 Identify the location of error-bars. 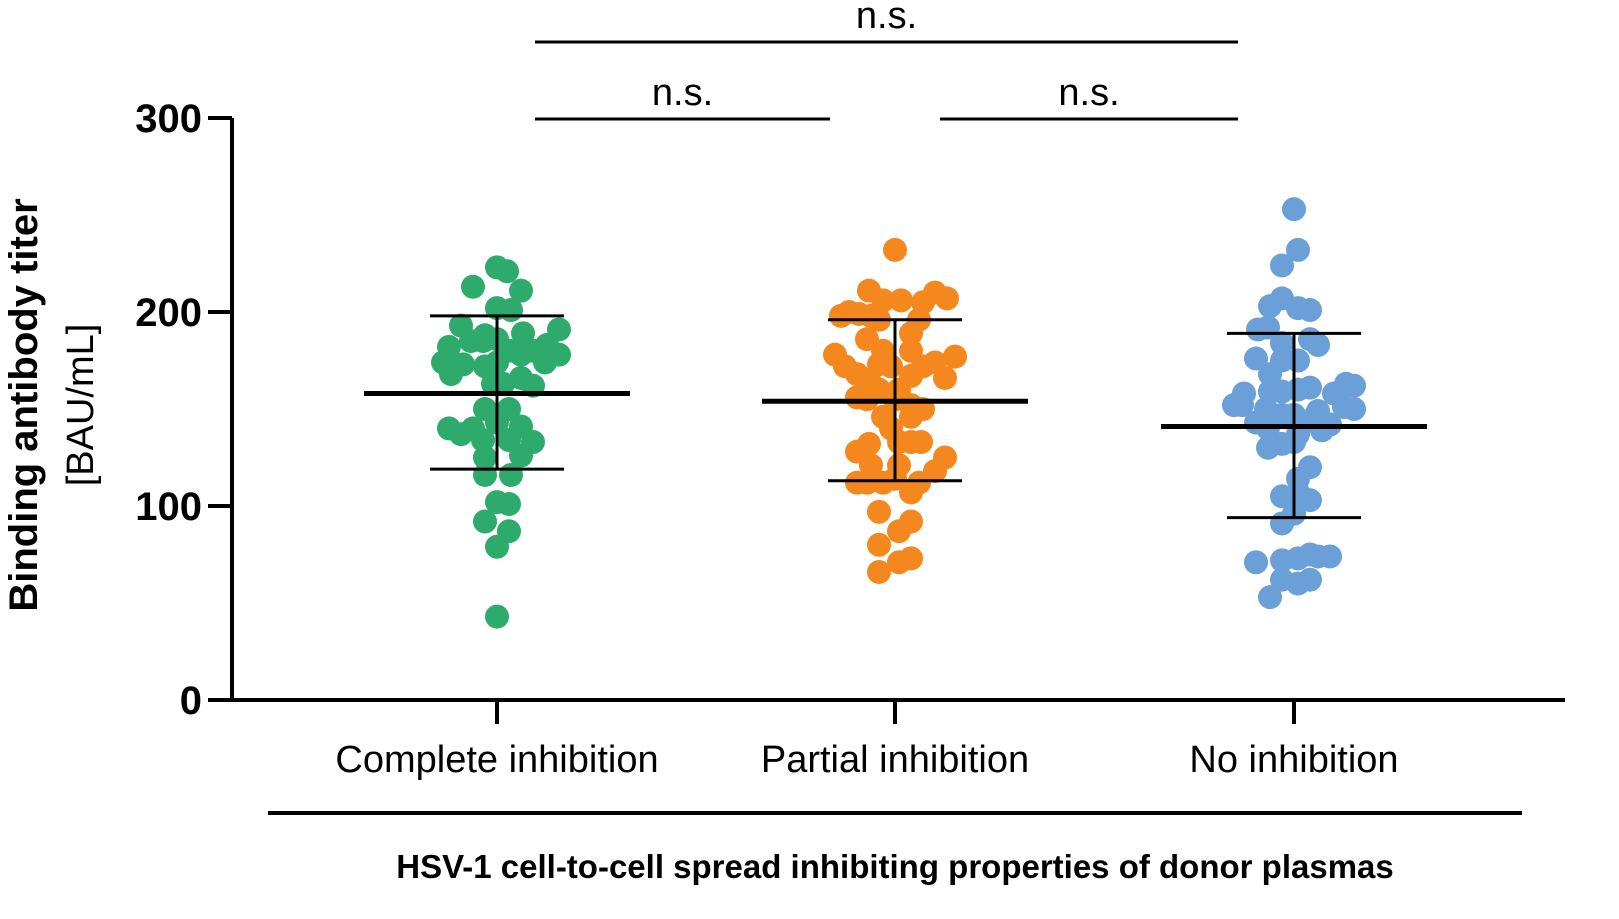
(895, 417).